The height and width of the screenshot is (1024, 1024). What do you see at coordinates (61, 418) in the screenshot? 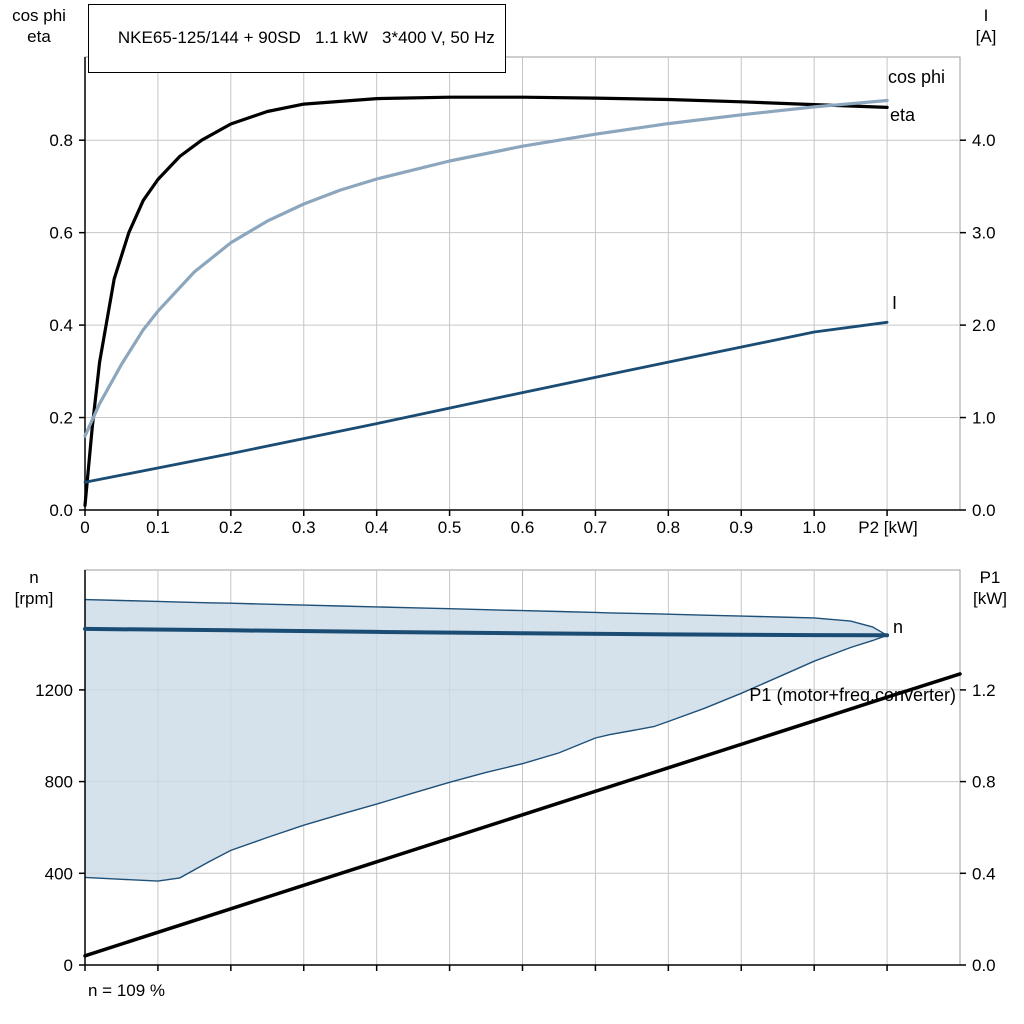
I see `left-tick-label: 0.2` at bounding box center [61, 418].